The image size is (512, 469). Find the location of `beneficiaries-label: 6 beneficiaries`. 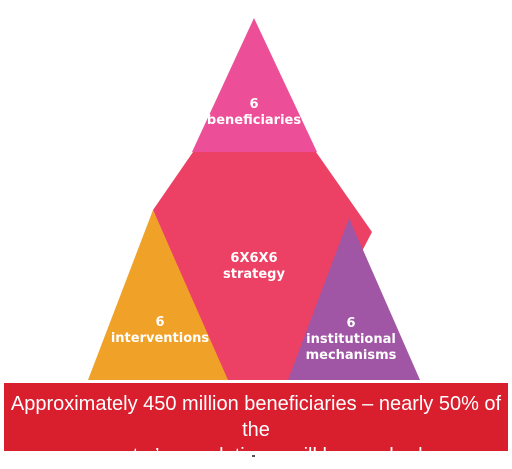

beneficiaries-label: 6 beneficiaries is located at coordinates (254, 113).